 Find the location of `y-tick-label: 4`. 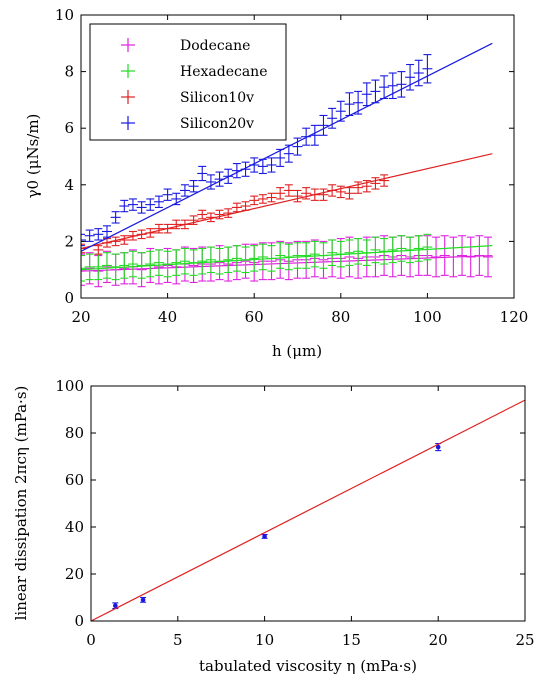

y-tick-label: 4 is located at coordinates (69, 185).